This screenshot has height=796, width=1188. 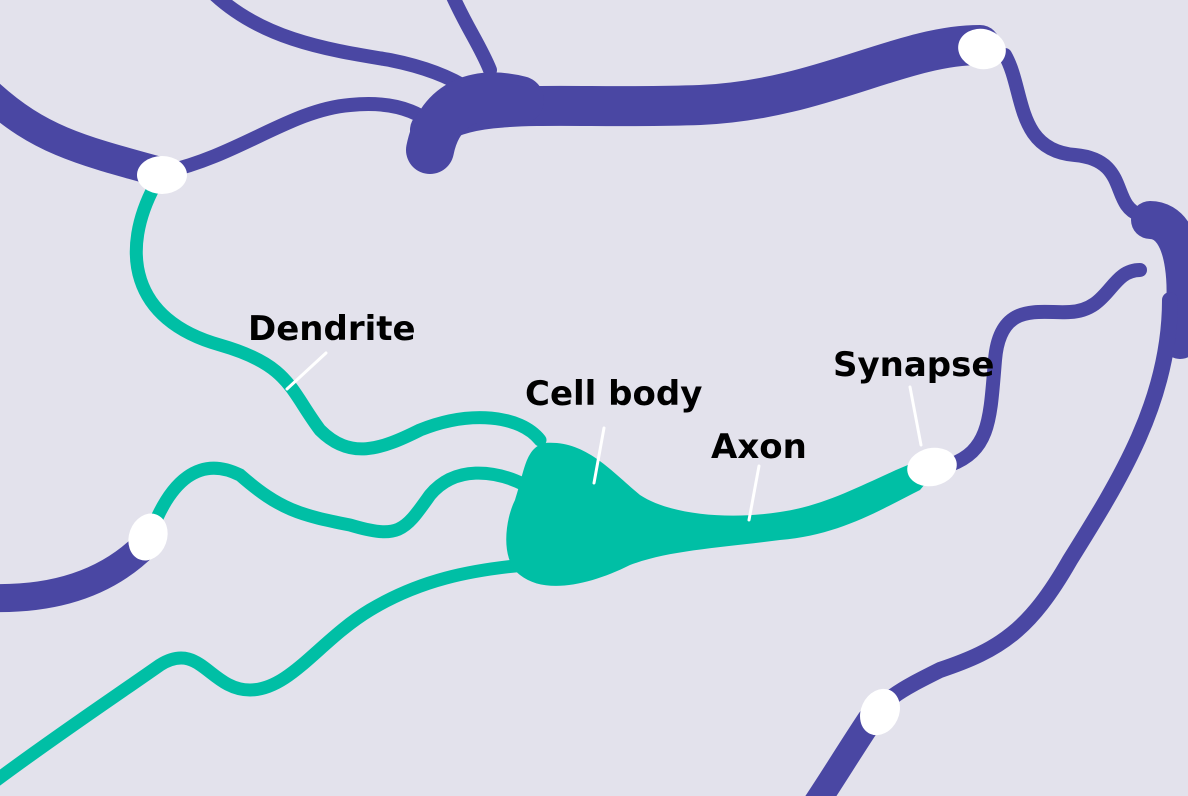 I want to click on pointer-axon, so click(x=754, y=493).